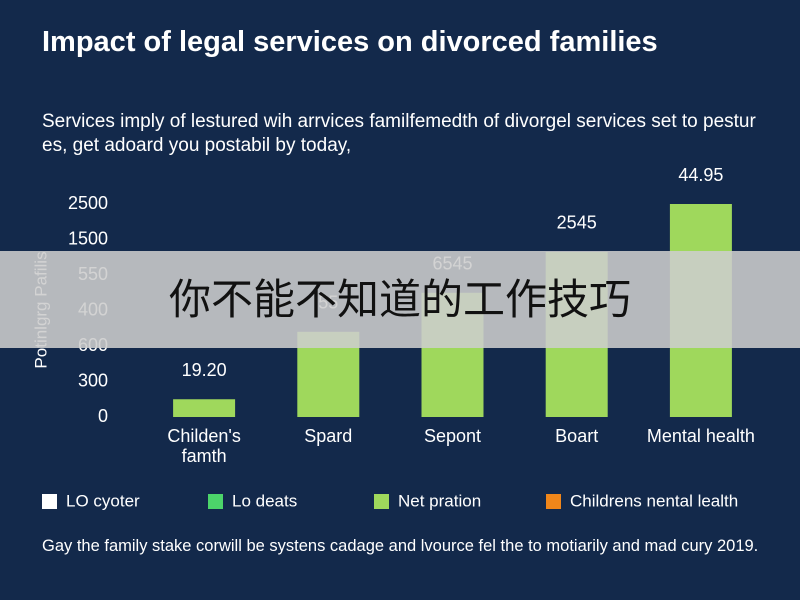 Image resolution: width=800 pixels, height=600 pixels. What do you see at coordinates (93, 380) in the screenshot?
I see `y-tick-label: 300` at bounding box center [93, 380].